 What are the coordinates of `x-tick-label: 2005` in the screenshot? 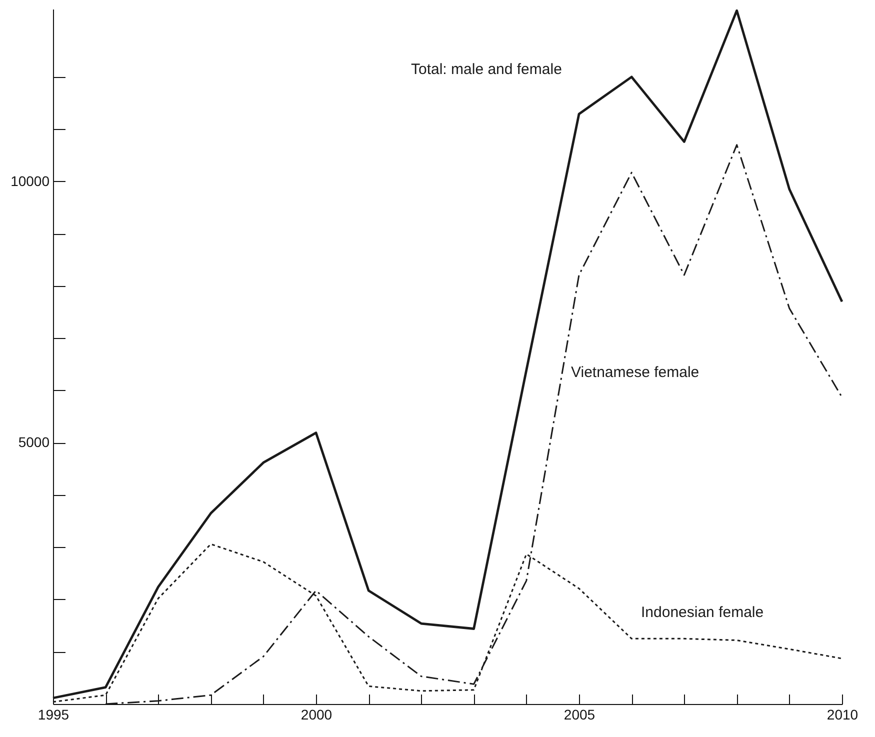 It's located at (580, 714).